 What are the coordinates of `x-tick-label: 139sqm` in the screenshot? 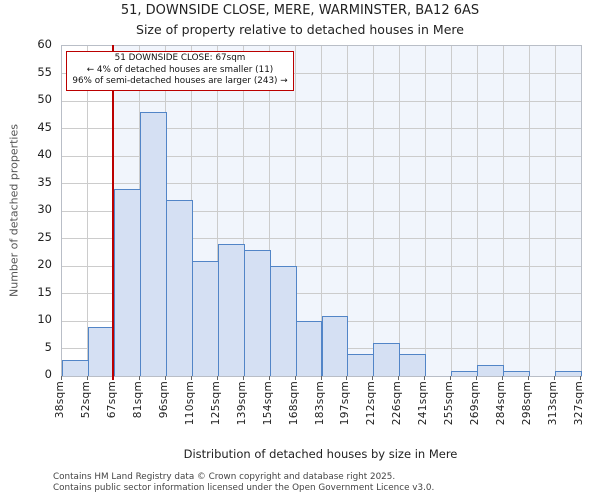 It's located at (241, 403).